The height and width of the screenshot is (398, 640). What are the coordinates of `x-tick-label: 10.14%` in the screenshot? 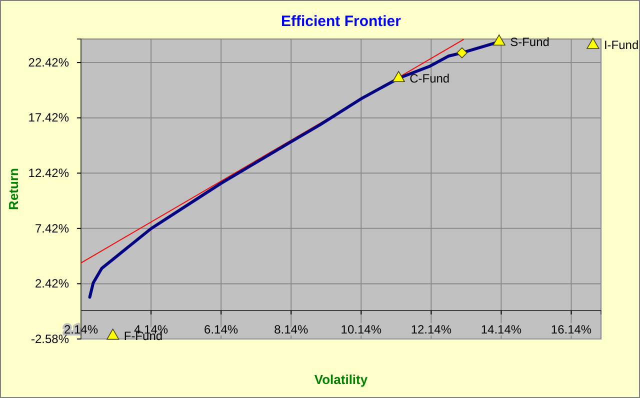 It's located at (361, 329).